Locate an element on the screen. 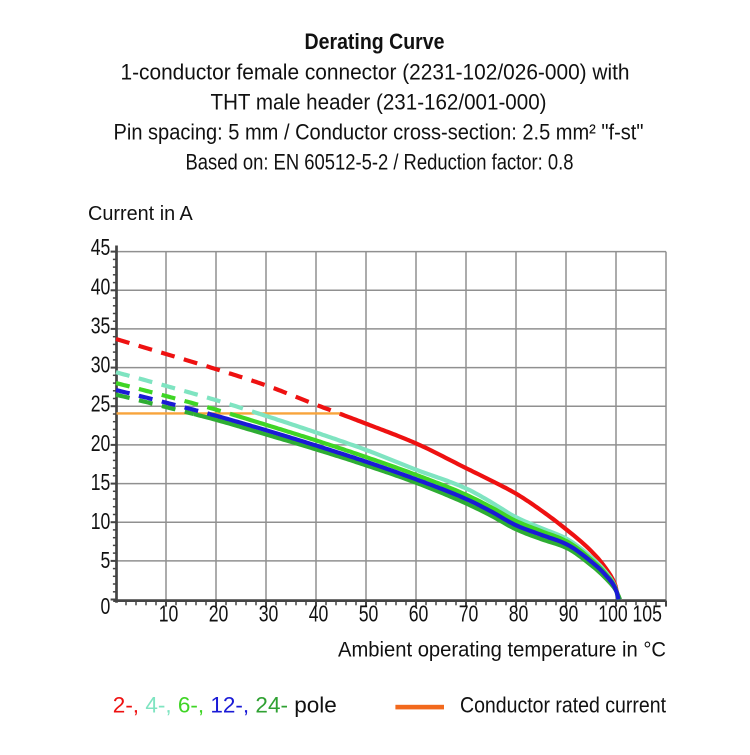 The image size is (750, 755). svg-text: Derating Curve is located at coordinates (375, 41).